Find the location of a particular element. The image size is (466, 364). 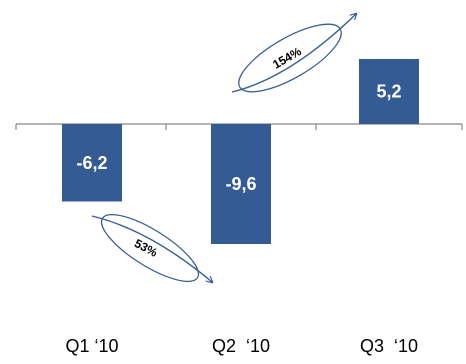

data-label-q1: -6,2 is located at coordinates (91, 163).